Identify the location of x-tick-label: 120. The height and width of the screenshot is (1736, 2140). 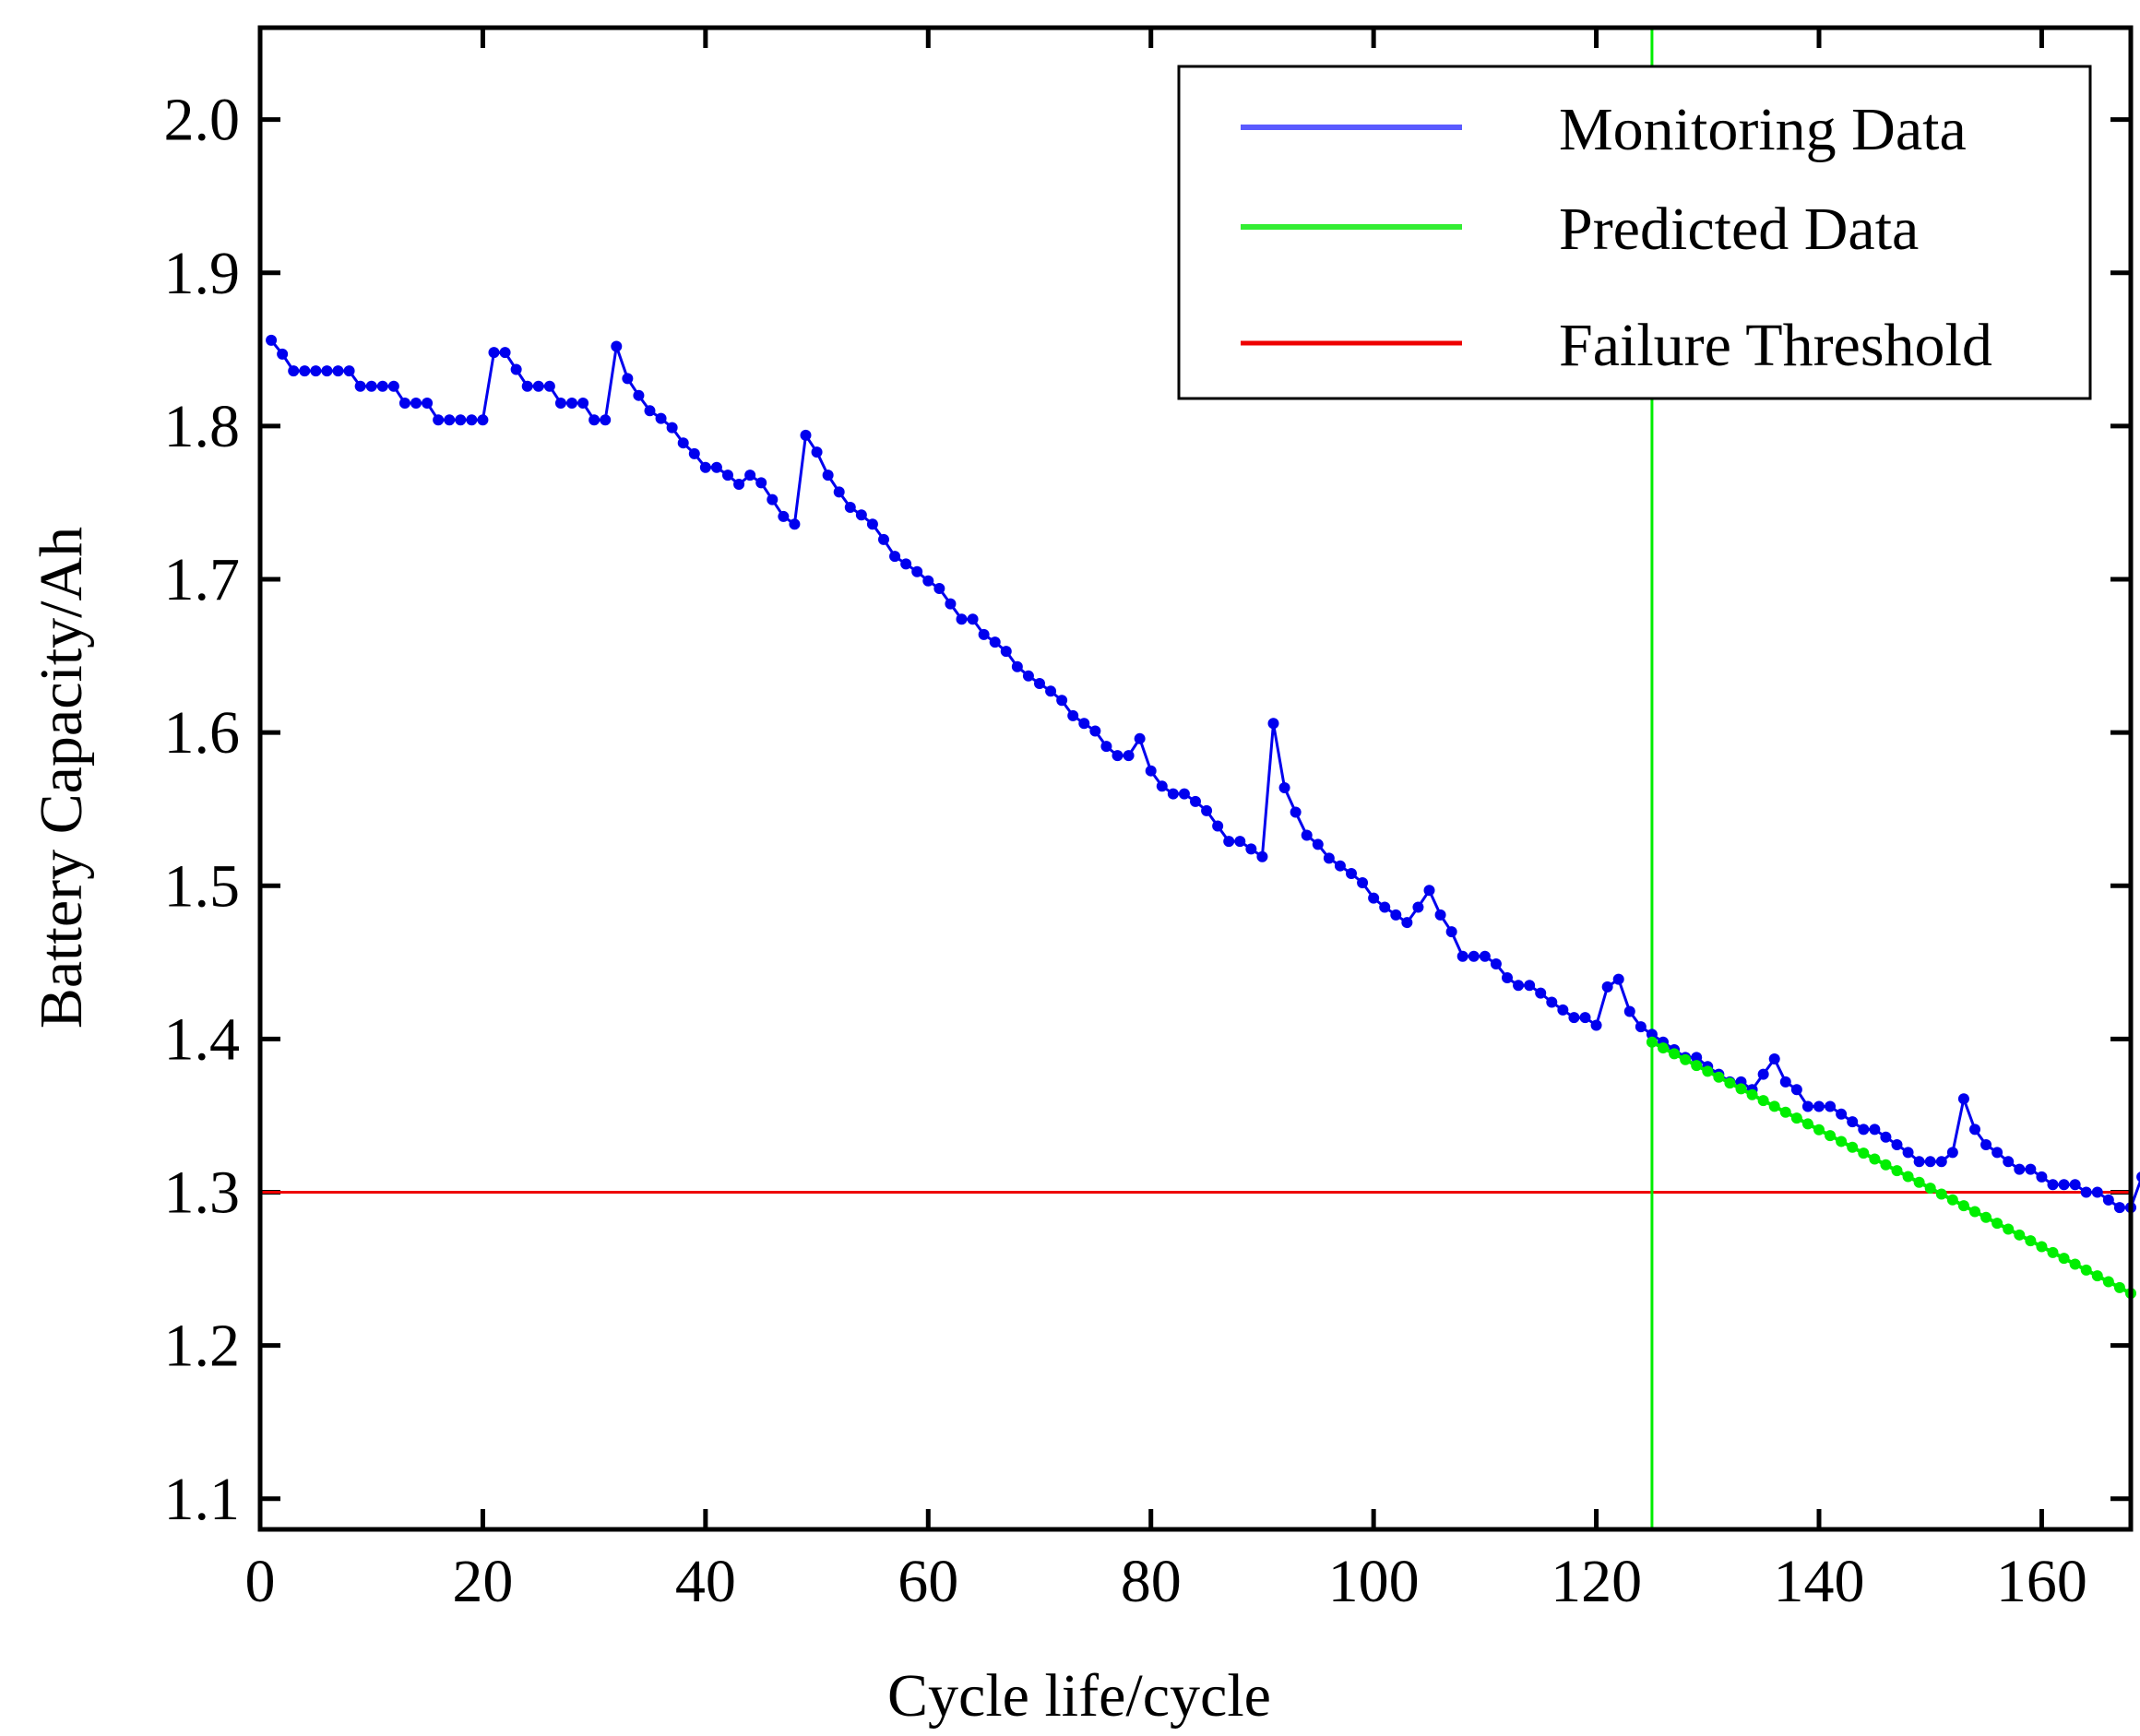
(1596, 1581).